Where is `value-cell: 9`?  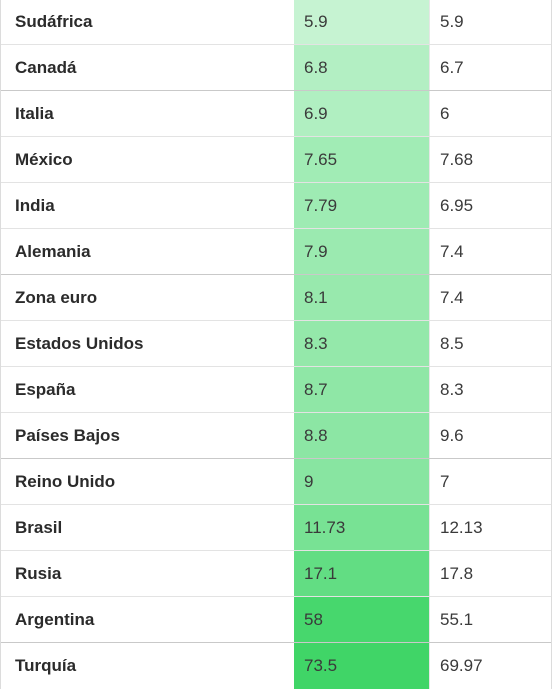 value-cell: 9 is located at coordinates (361, 481).